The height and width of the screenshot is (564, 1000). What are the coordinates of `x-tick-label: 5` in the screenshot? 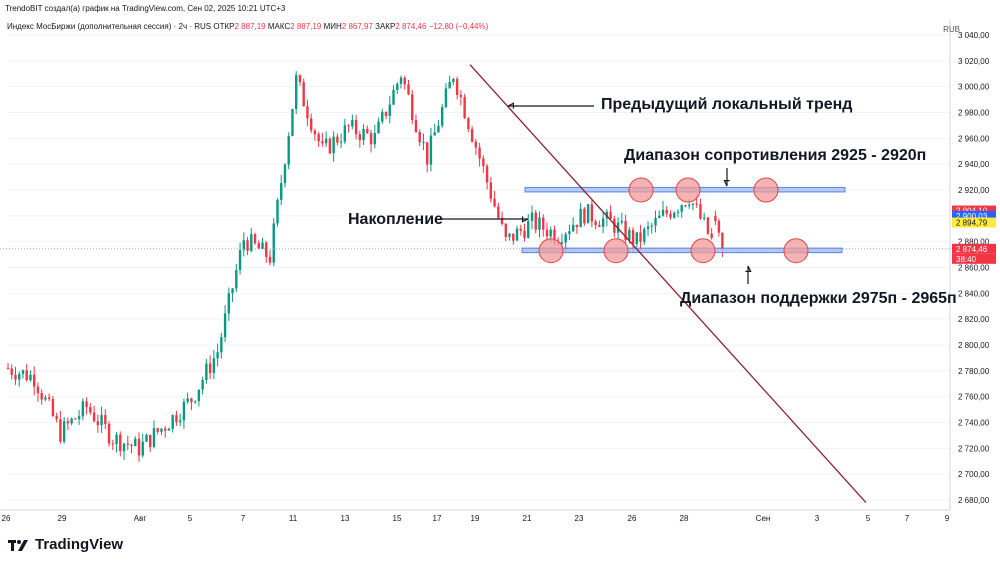 It's located at (868, 518).